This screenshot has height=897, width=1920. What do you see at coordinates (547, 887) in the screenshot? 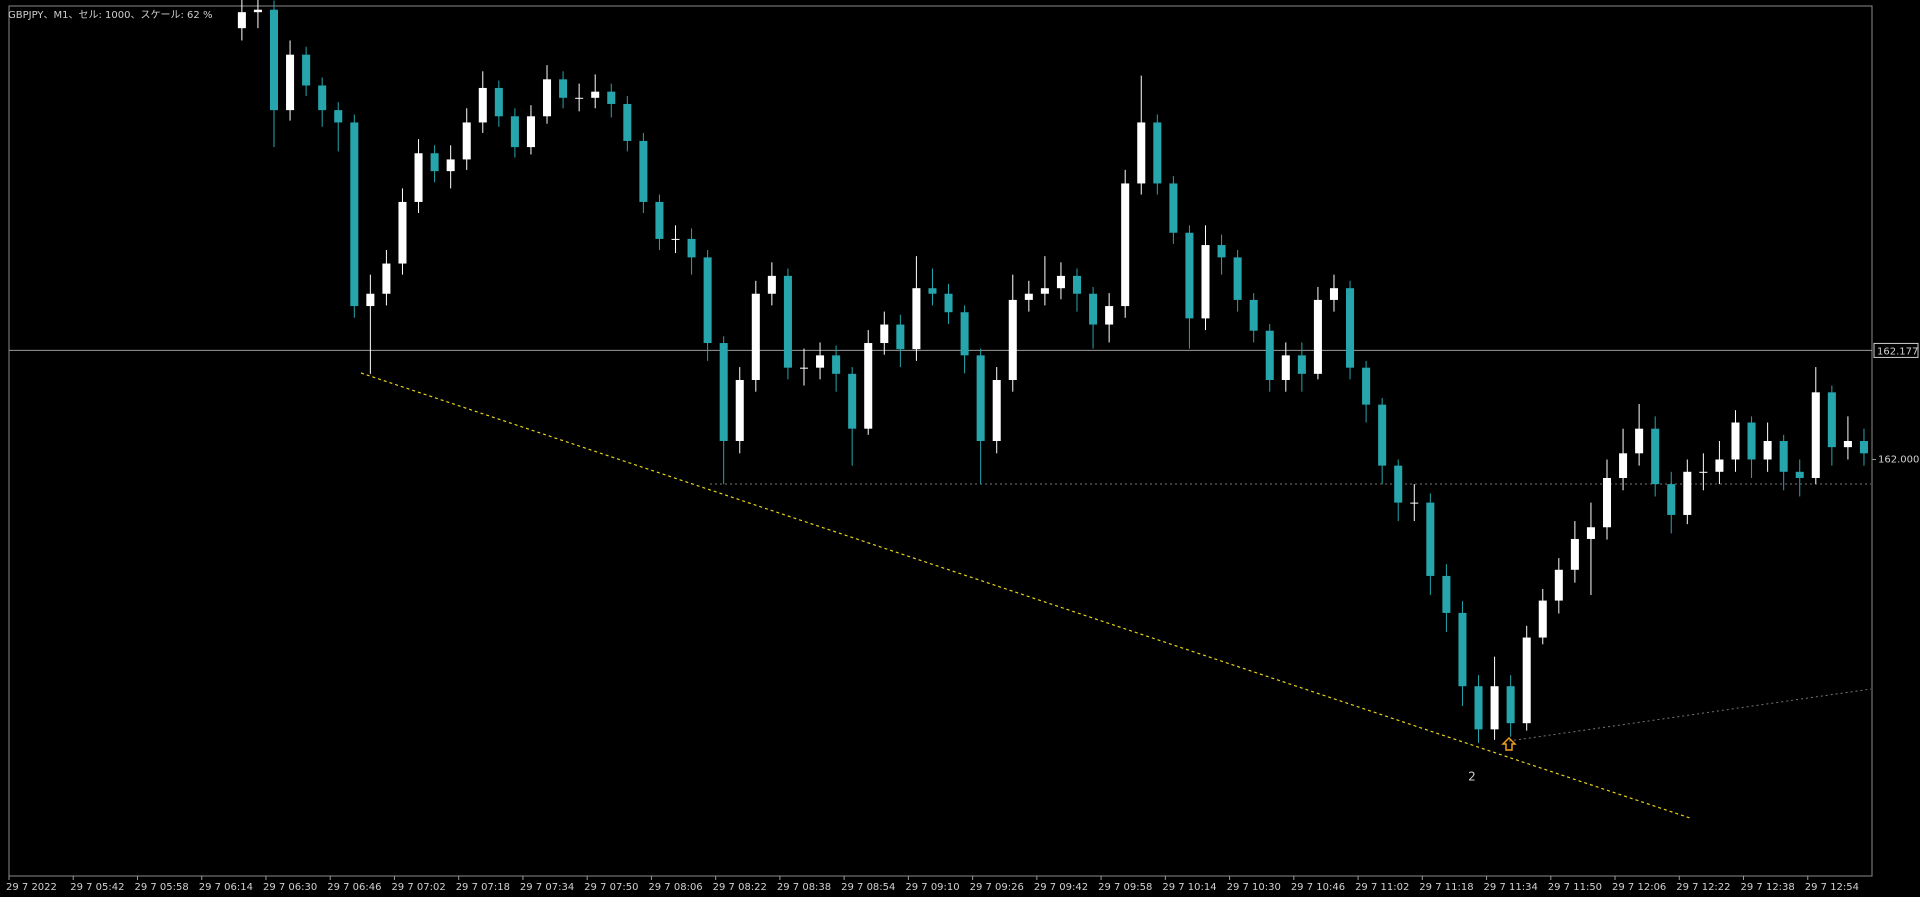
I see `x-tick-label: 29 7 07:34` at bounding box center [547, 887].